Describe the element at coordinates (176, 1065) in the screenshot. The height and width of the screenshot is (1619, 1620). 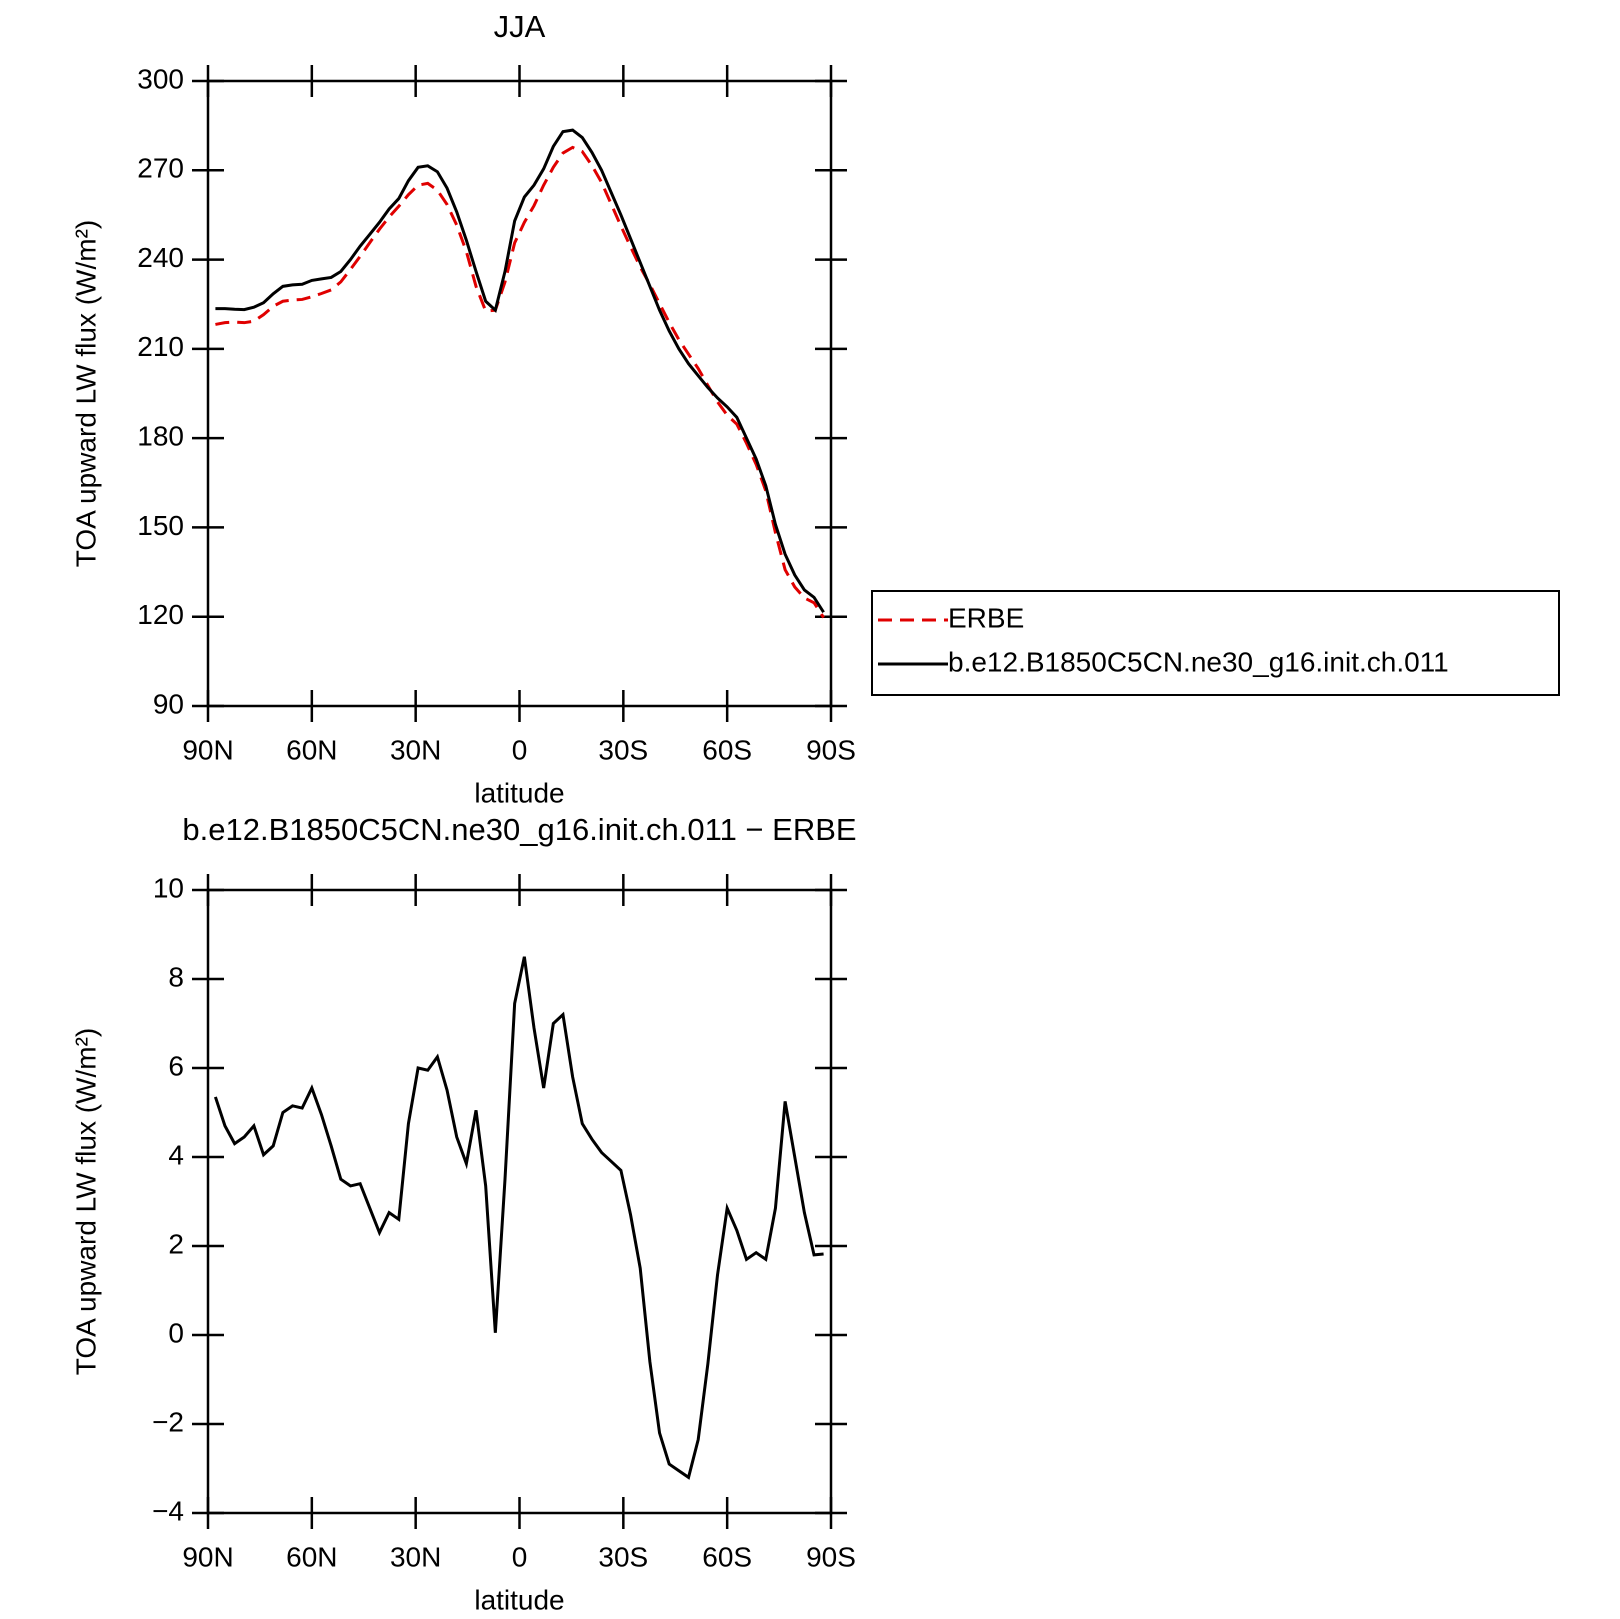
I see `y-tick-label: 6` at that location.